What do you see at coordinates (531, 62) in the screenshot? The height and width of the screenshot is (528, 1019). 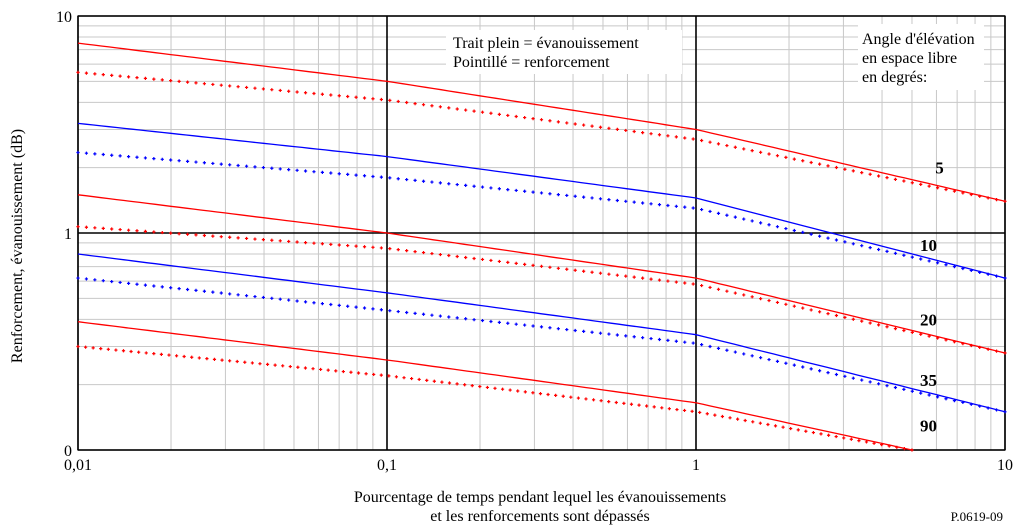 I see `note-dotted: Pointillé = renforcement` at bounding box center [531, 62].